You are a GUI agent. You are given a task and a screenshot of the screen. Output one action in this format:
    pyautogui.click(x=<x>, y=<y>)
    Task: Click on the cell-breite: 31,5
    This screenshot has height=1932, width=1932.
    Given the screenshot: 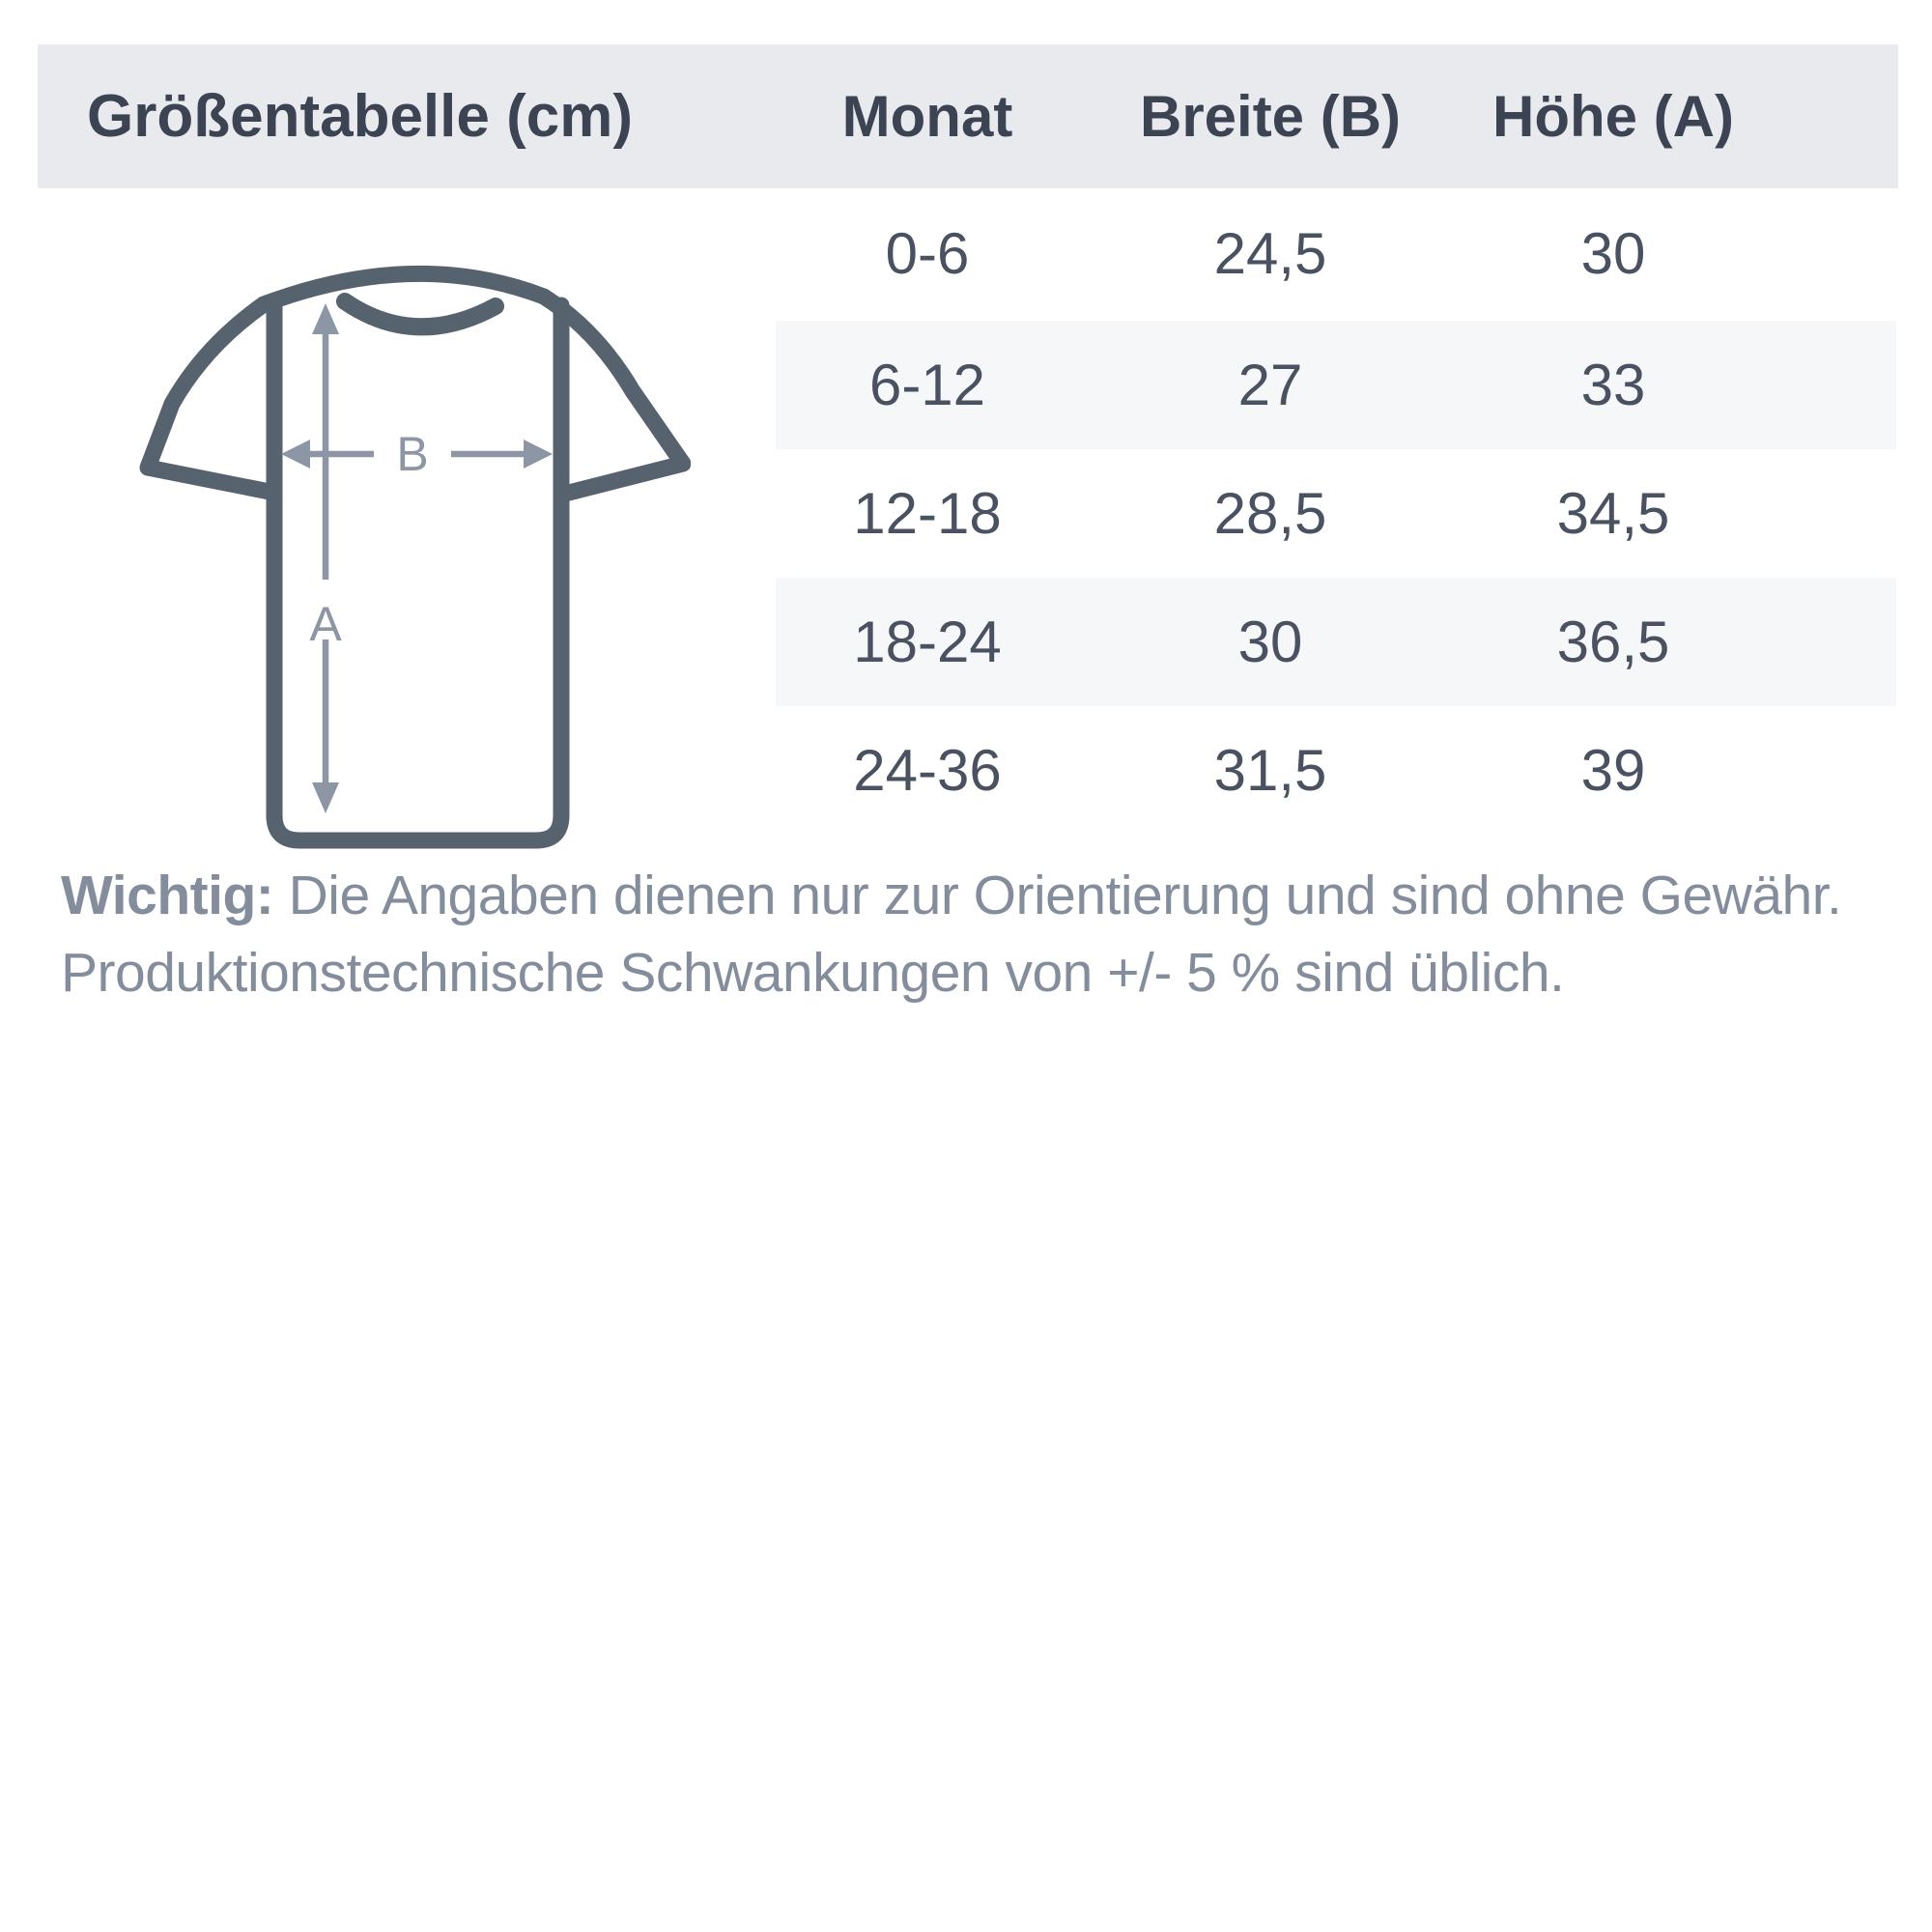 What is the action you would take?
    pyautogui.click(x=1270, y=770)
    